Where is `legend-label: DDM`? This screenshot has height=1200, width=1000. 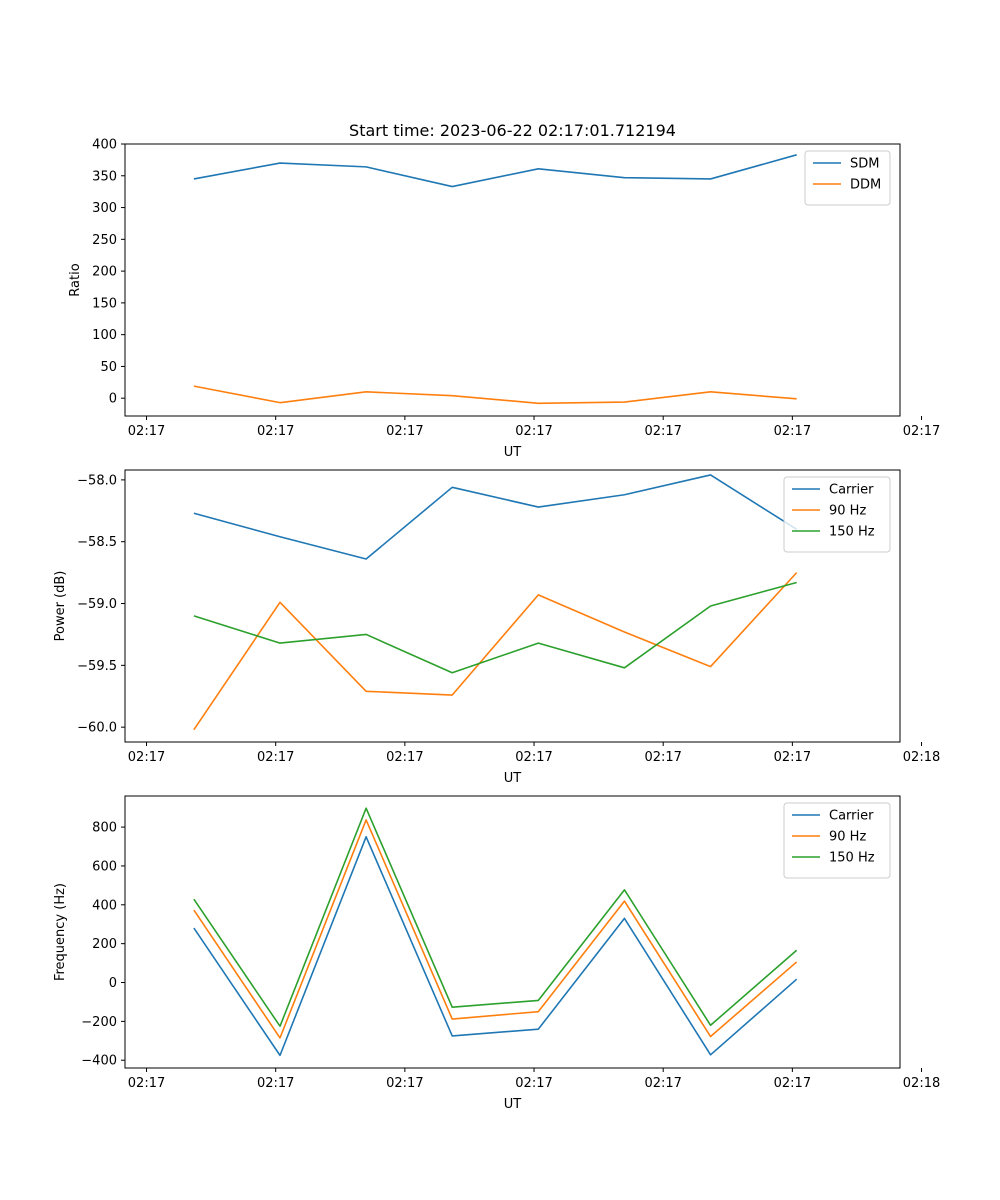 legend-label: DDM is located at coordinates (865, 185).